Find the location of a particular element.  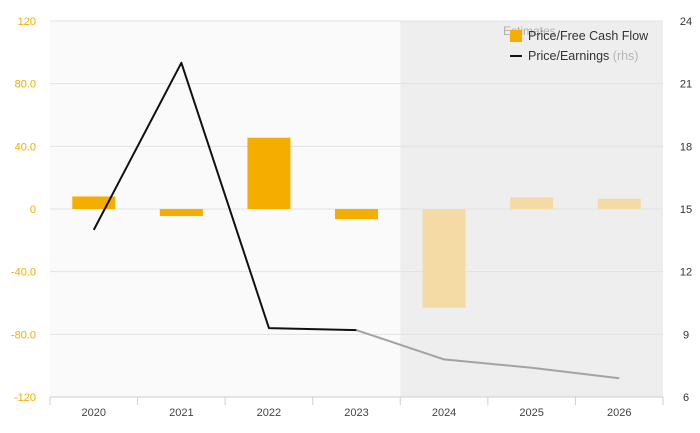

left-tick-label: 80.0 is located at coordinates (25, 85).